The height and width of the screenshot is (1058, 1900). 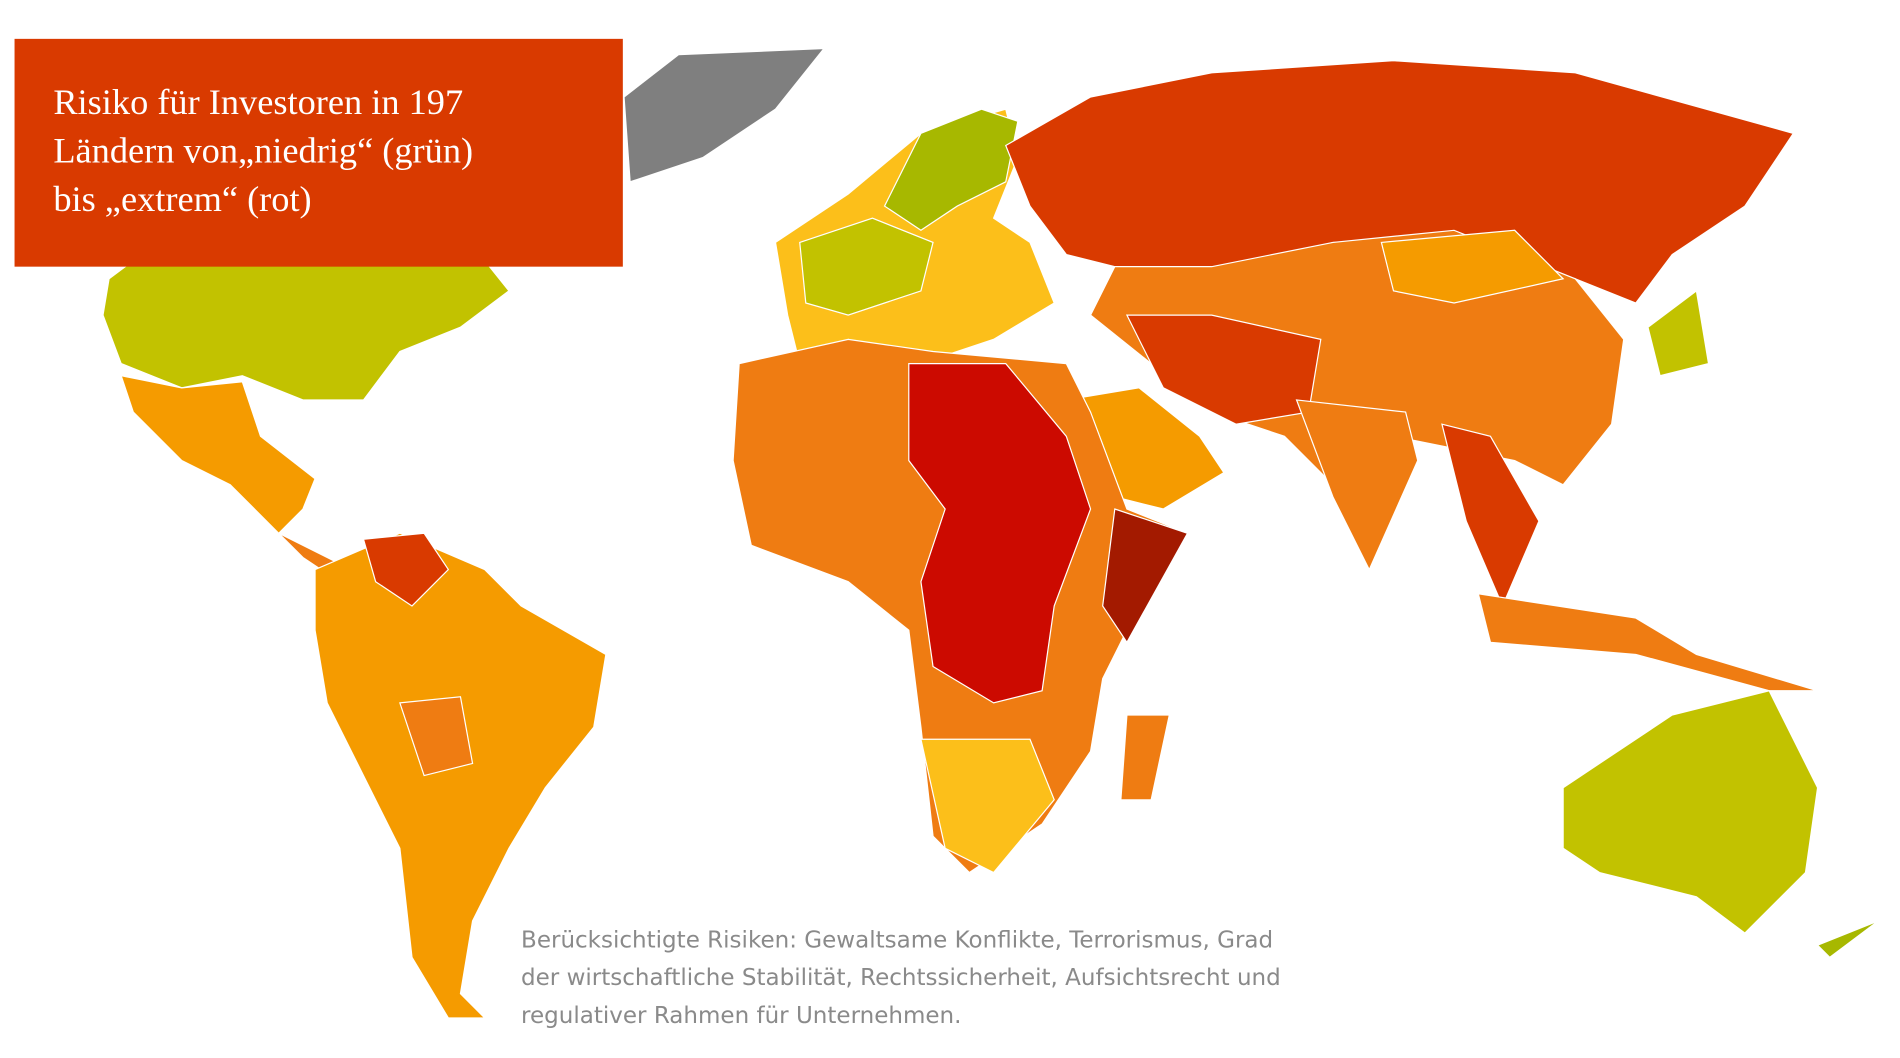 What do you see at coordinates (1472, 266) in the screenshot?
I see `mongolia` at bounding box center [1472, 266].